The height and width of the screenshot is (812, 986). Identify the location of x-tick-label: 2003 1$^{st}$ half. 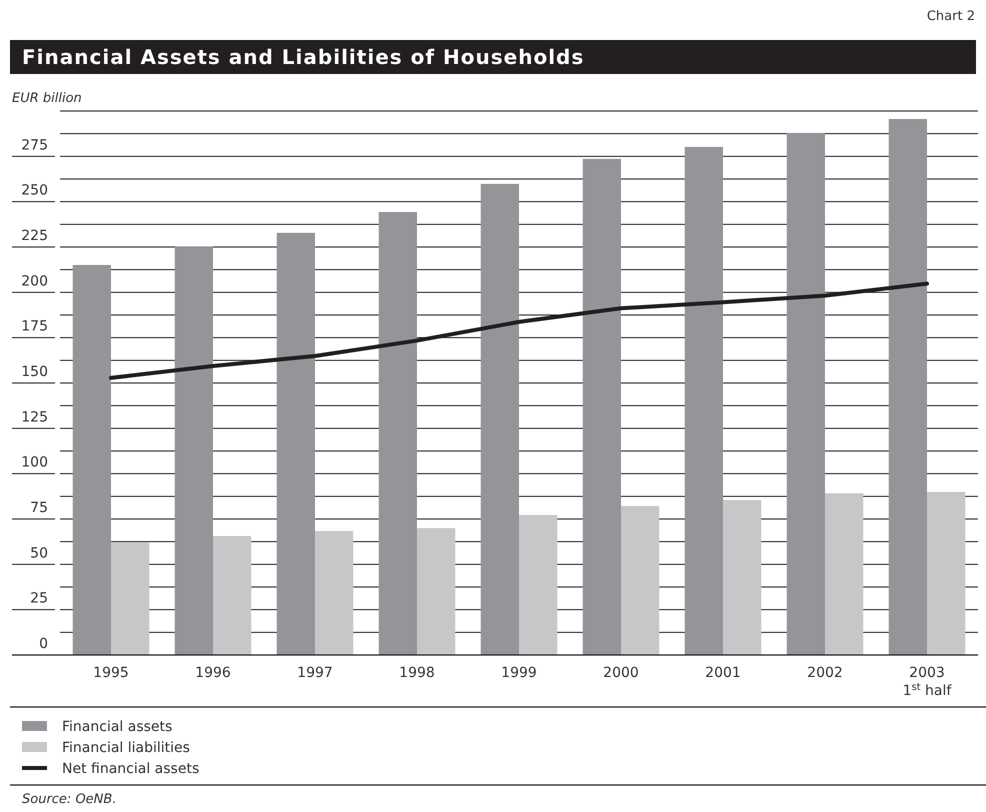
(927, 682).